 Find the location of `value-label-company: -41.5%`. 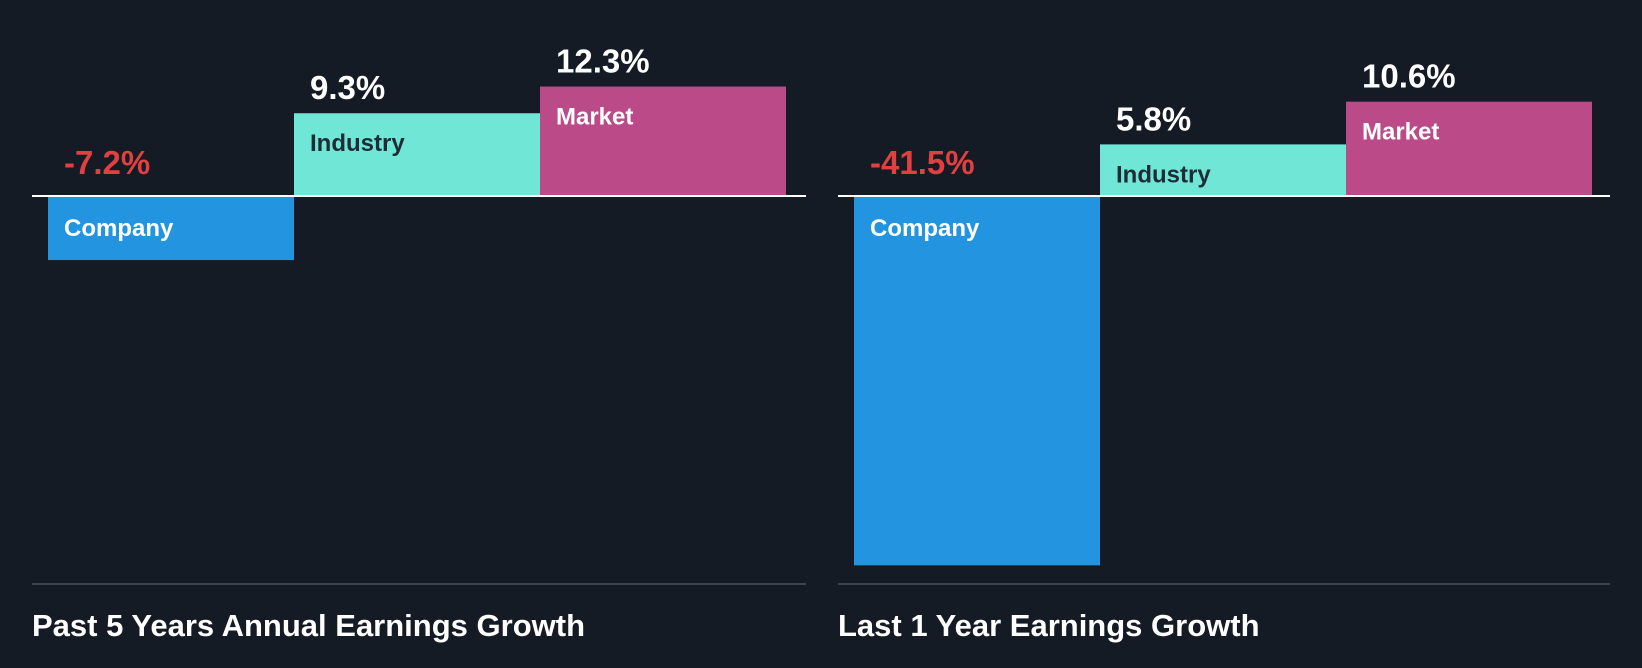

value-label-company: -41.5% is located at coordinates (922, 162).